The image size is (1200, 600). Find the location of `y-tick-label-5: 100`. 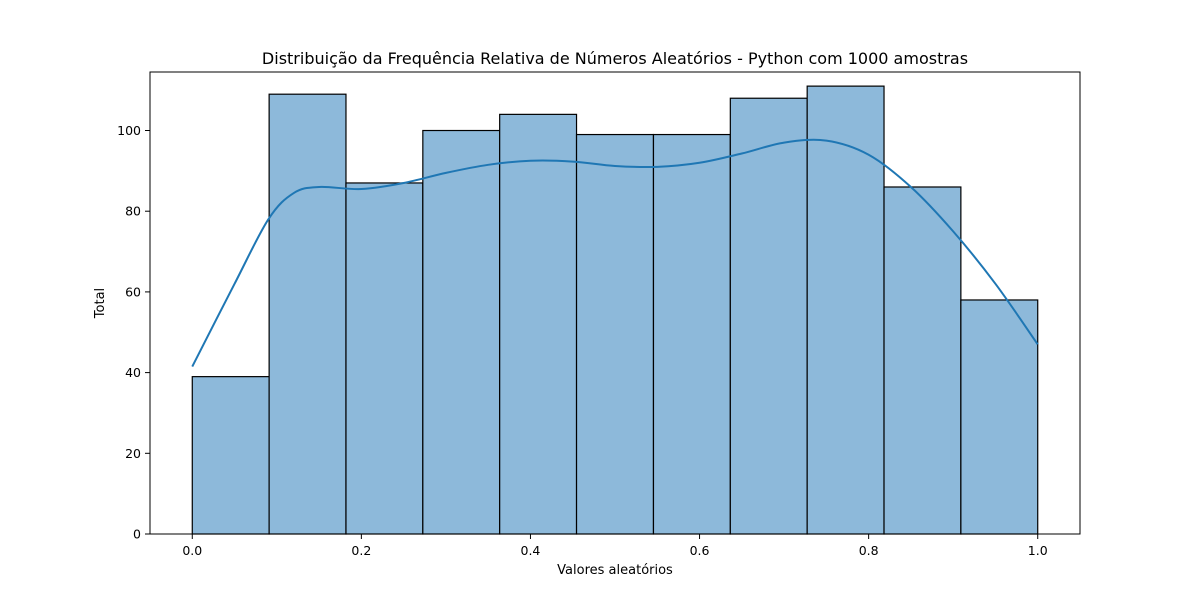

y-tick-label-5: 100 is located at coordinates (129, 130).